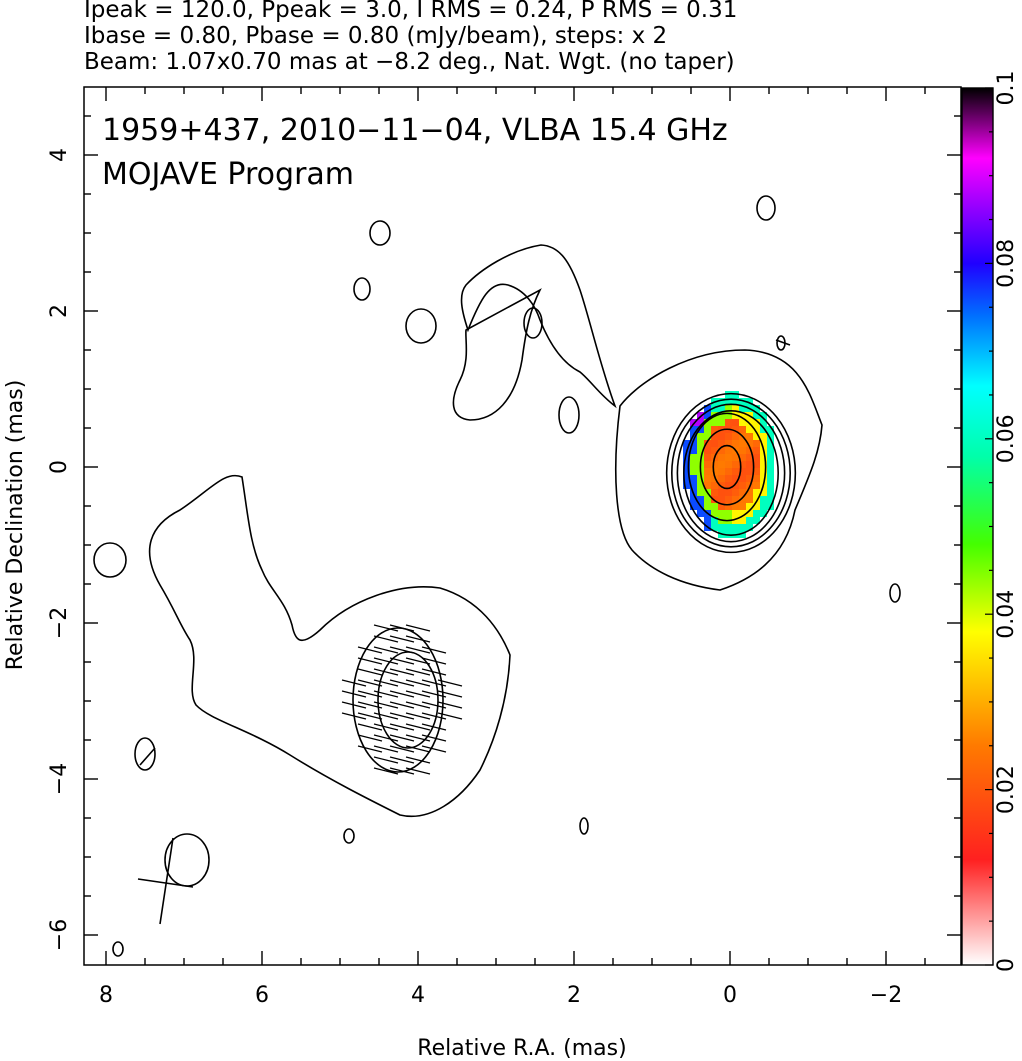 The width and height of the screenshot is (1022, 1061). I want to click on lobe-outer-contour, so click(329, 646).